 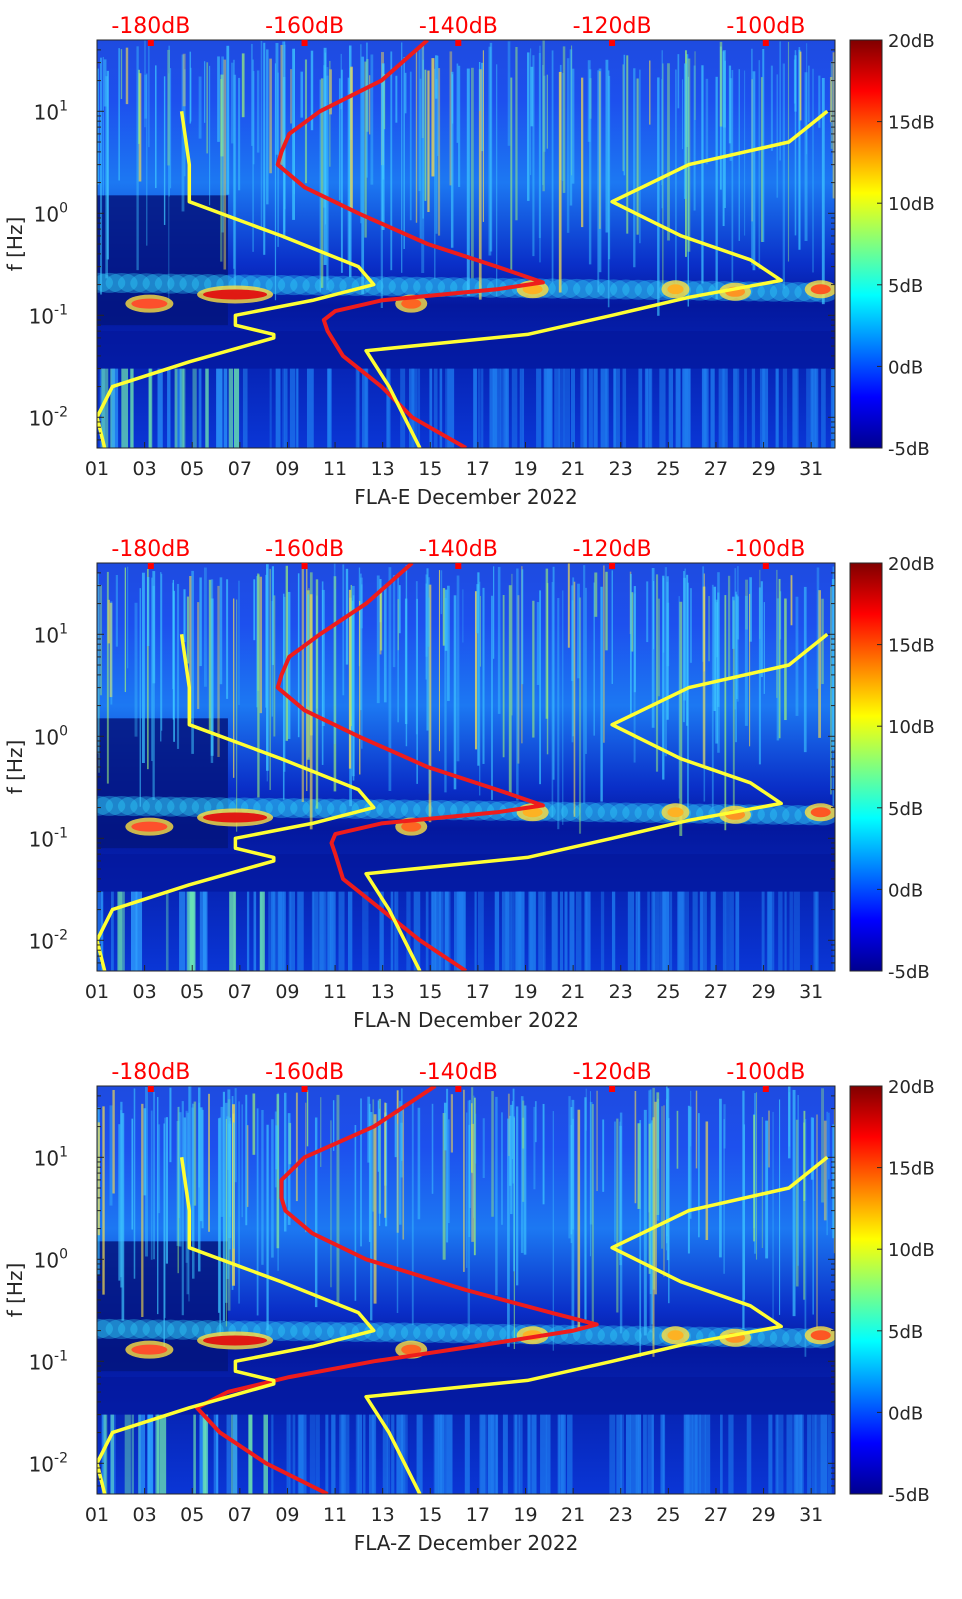 I want to click on colorbar-label: 0dB, so click(x=905, y=367).